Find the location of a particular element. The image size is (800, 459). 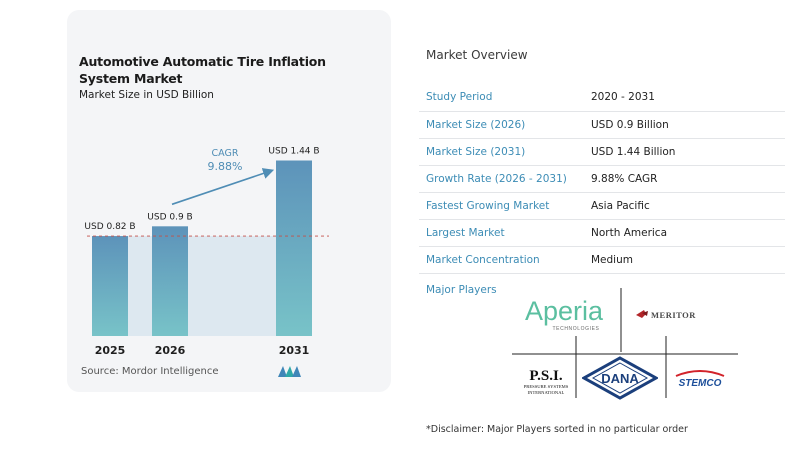

overview-key: Market Size (2026) is located at coordinates (503, 125).